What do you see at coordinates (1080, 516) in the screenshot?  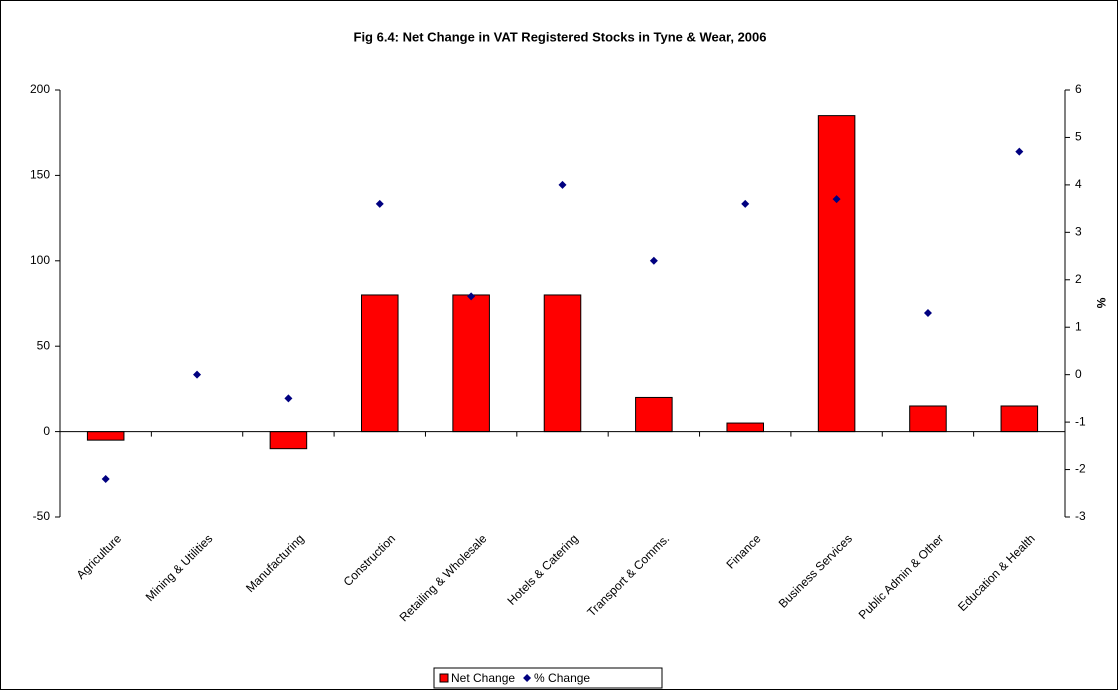 I see `y2-tick-label: -3` at bounding box center [1080, 516].